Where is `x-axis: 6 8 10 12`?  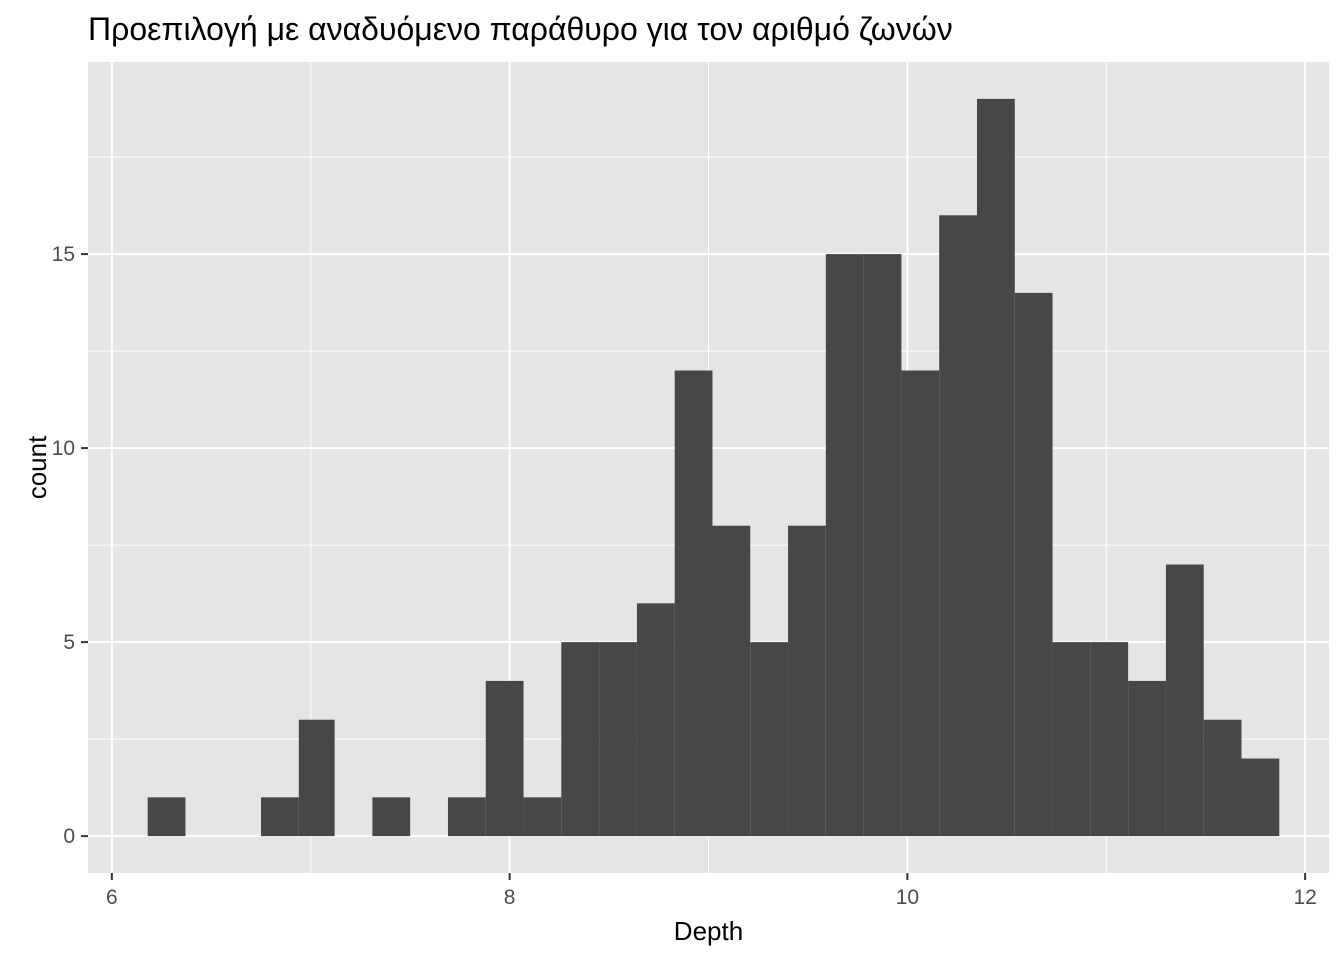 x-axis: 6 8 10 12 is located at coordinates (711, 891).